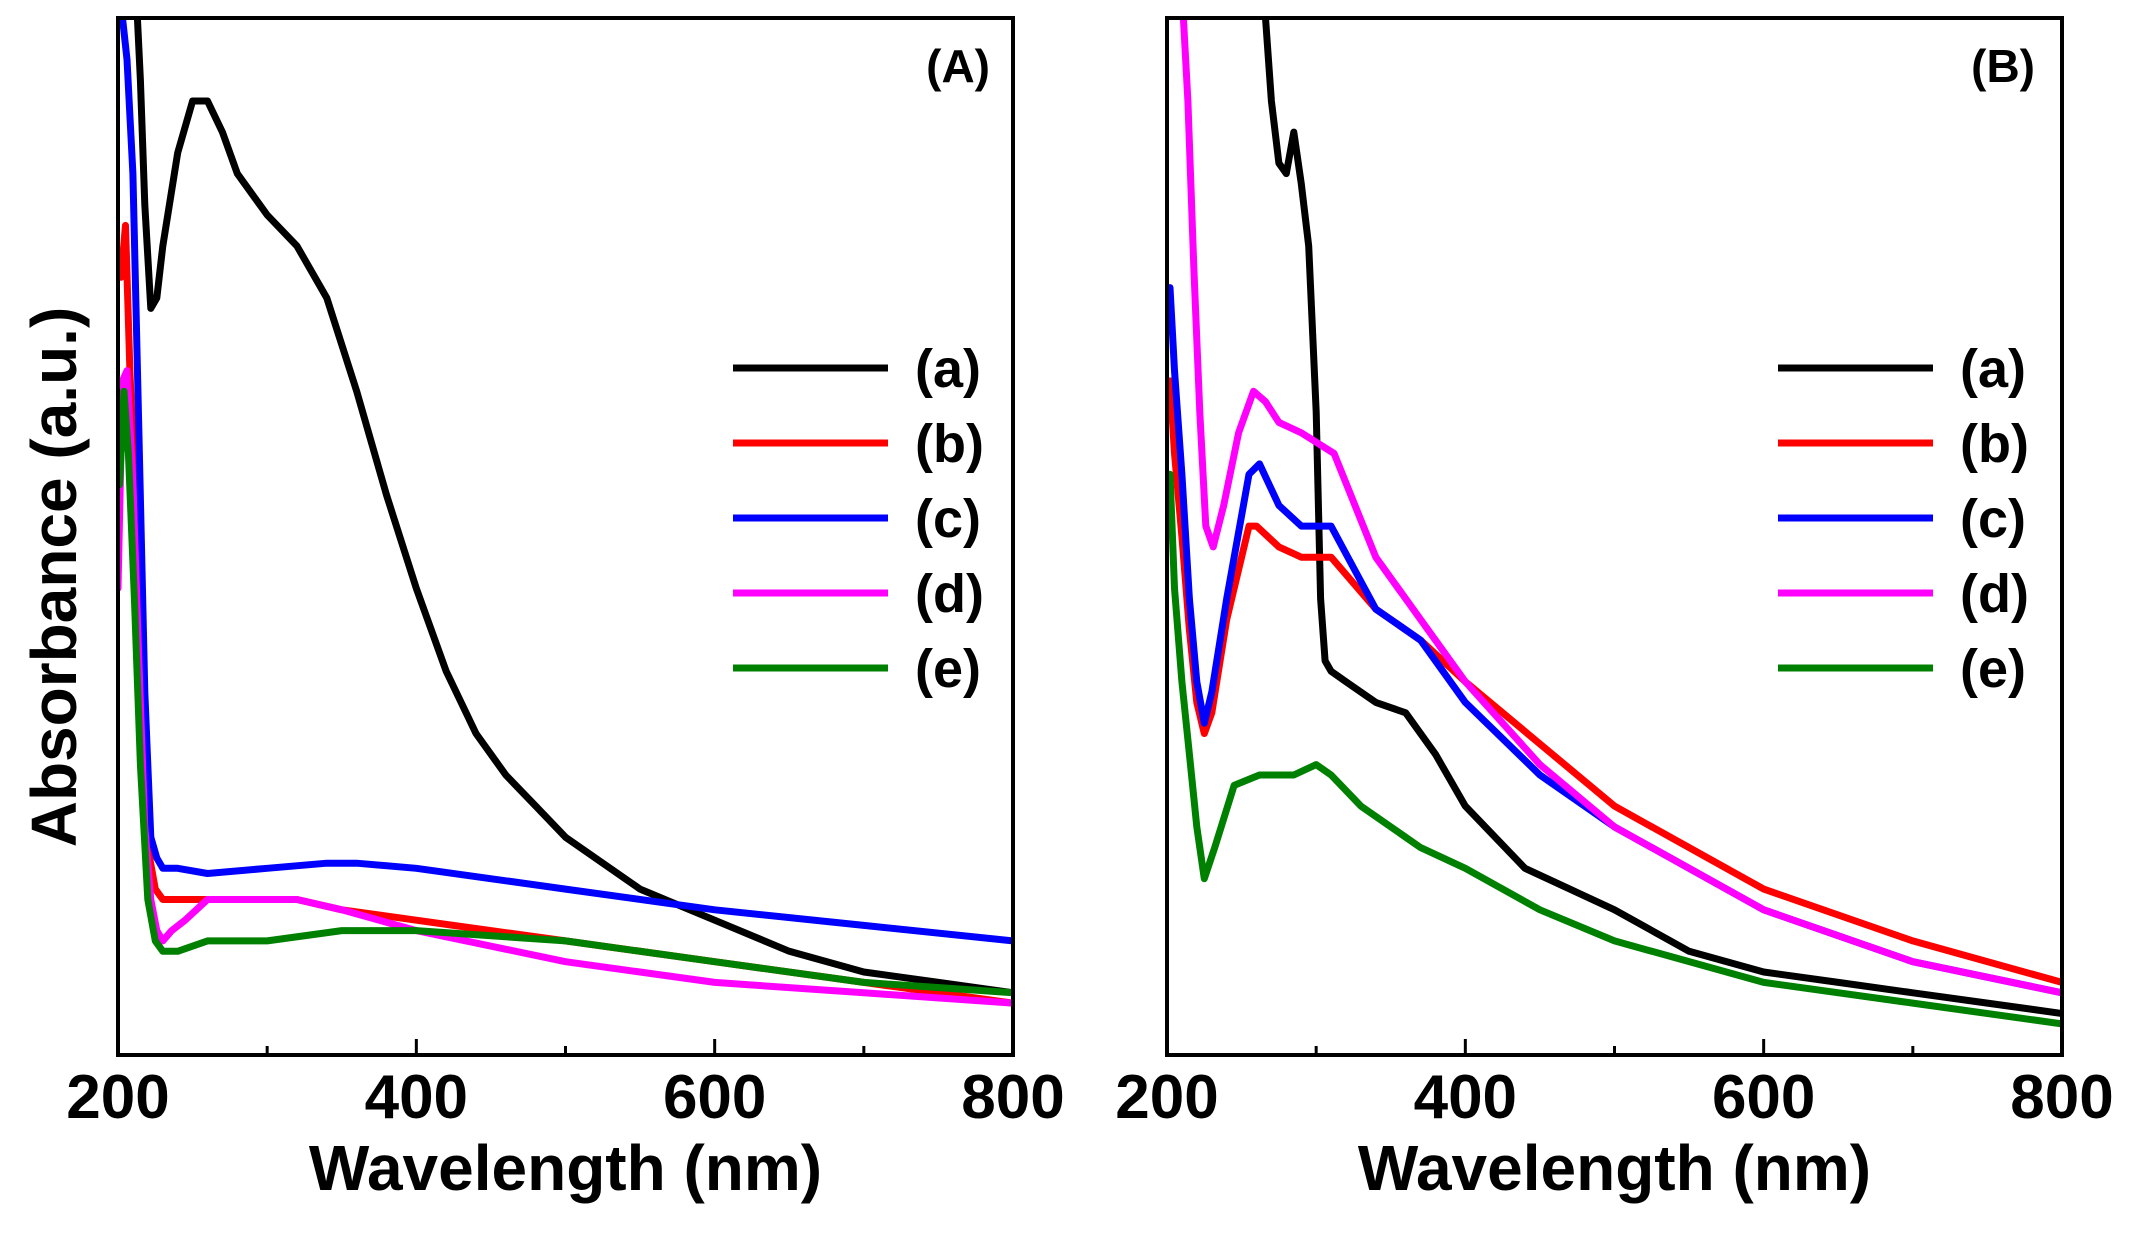  Describe the element at coordinates (2003, 66) in the screenshot. I see `panel-label: (B)` at that location.